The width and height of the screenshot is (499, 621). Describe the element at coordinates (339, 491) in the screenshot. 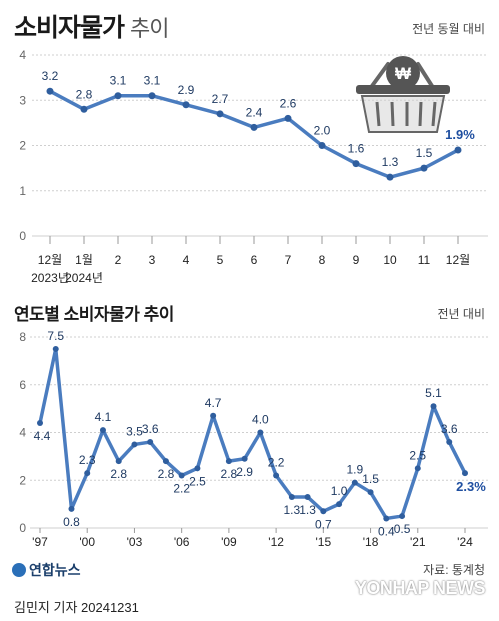

I see `chart2-data-label: 1.0` at that location.